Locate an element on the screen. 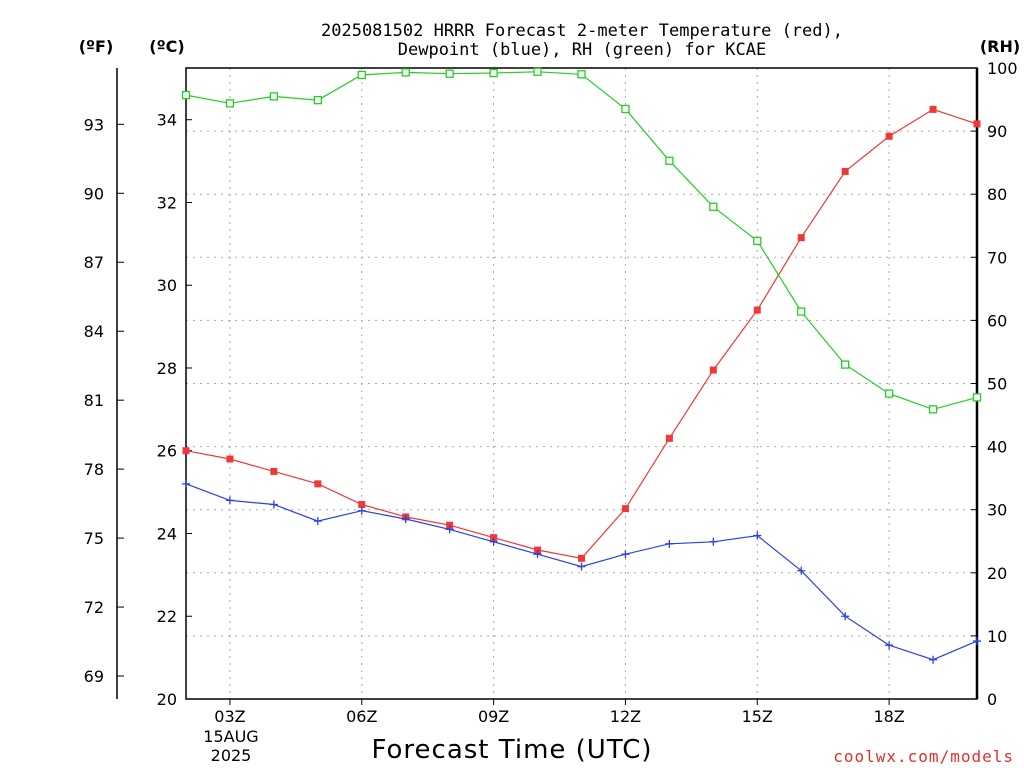 Image resolution: width=1024 pixels, height=768 pixels. rh-tick-label: 70 is located at coordinates (997, 257).